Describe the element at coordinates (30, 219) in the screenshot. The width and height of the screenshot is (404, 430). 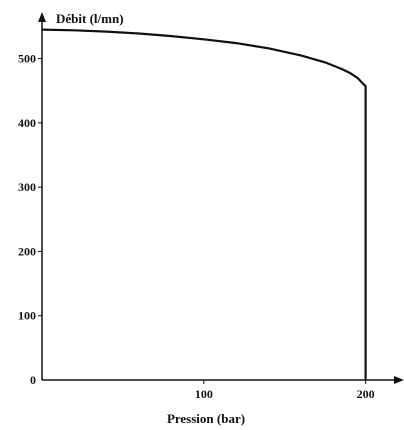
I see `y-ticks: 0 100 200 300 400 500` at that location.